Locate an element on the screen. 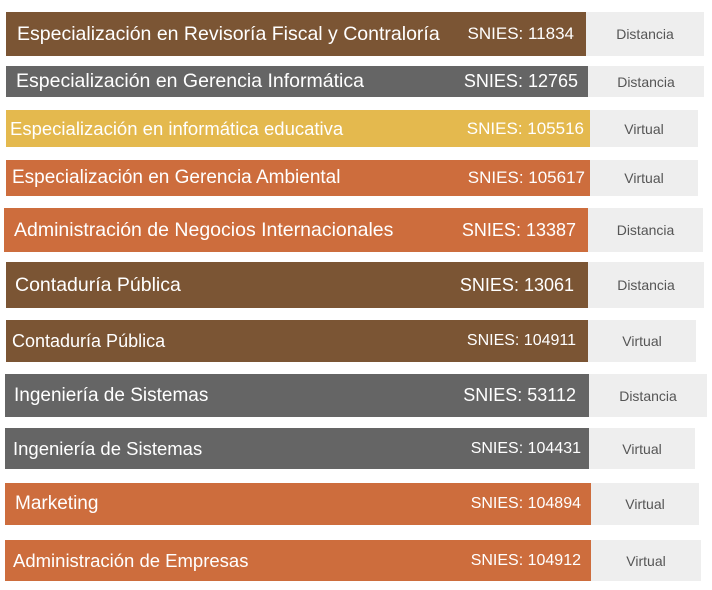  program-row: Contaduría Pública SNIES: 104911 Virtual is located at coordinates (351, 341).